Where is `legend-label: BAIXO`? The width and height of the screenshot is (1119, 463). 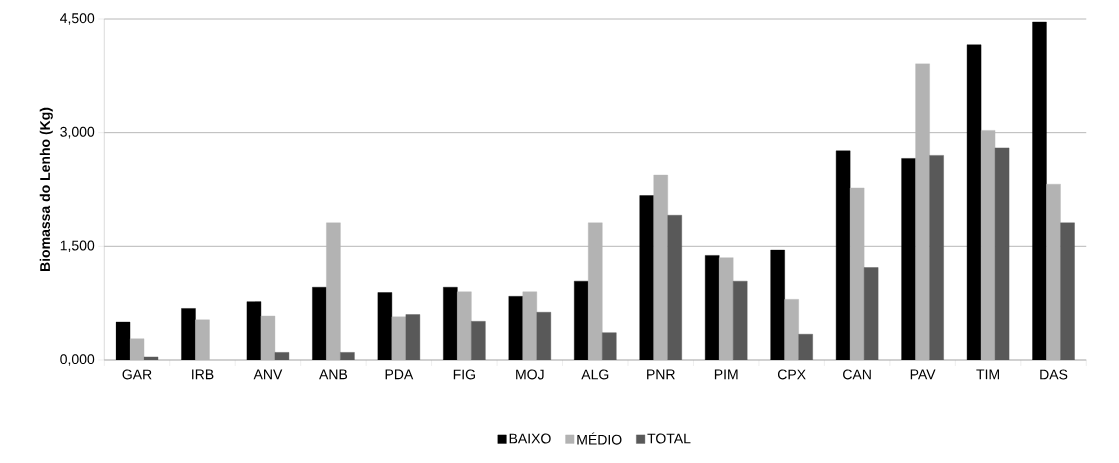
legend-label: BAIXO is located at coordinates (530, 438).